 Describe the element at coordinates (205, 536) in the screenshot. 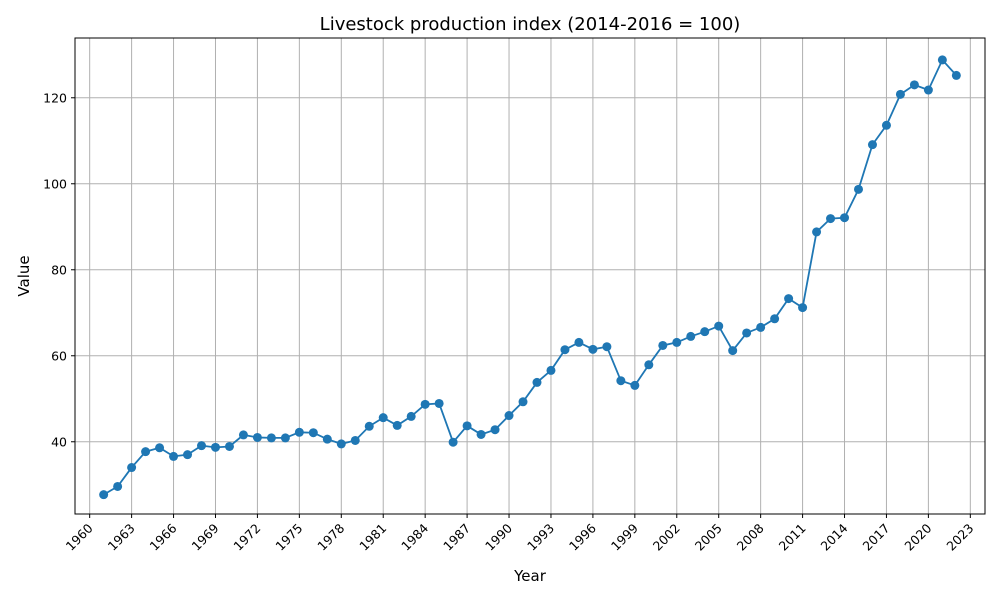

I see `x-tick-label: 1969` at that location.